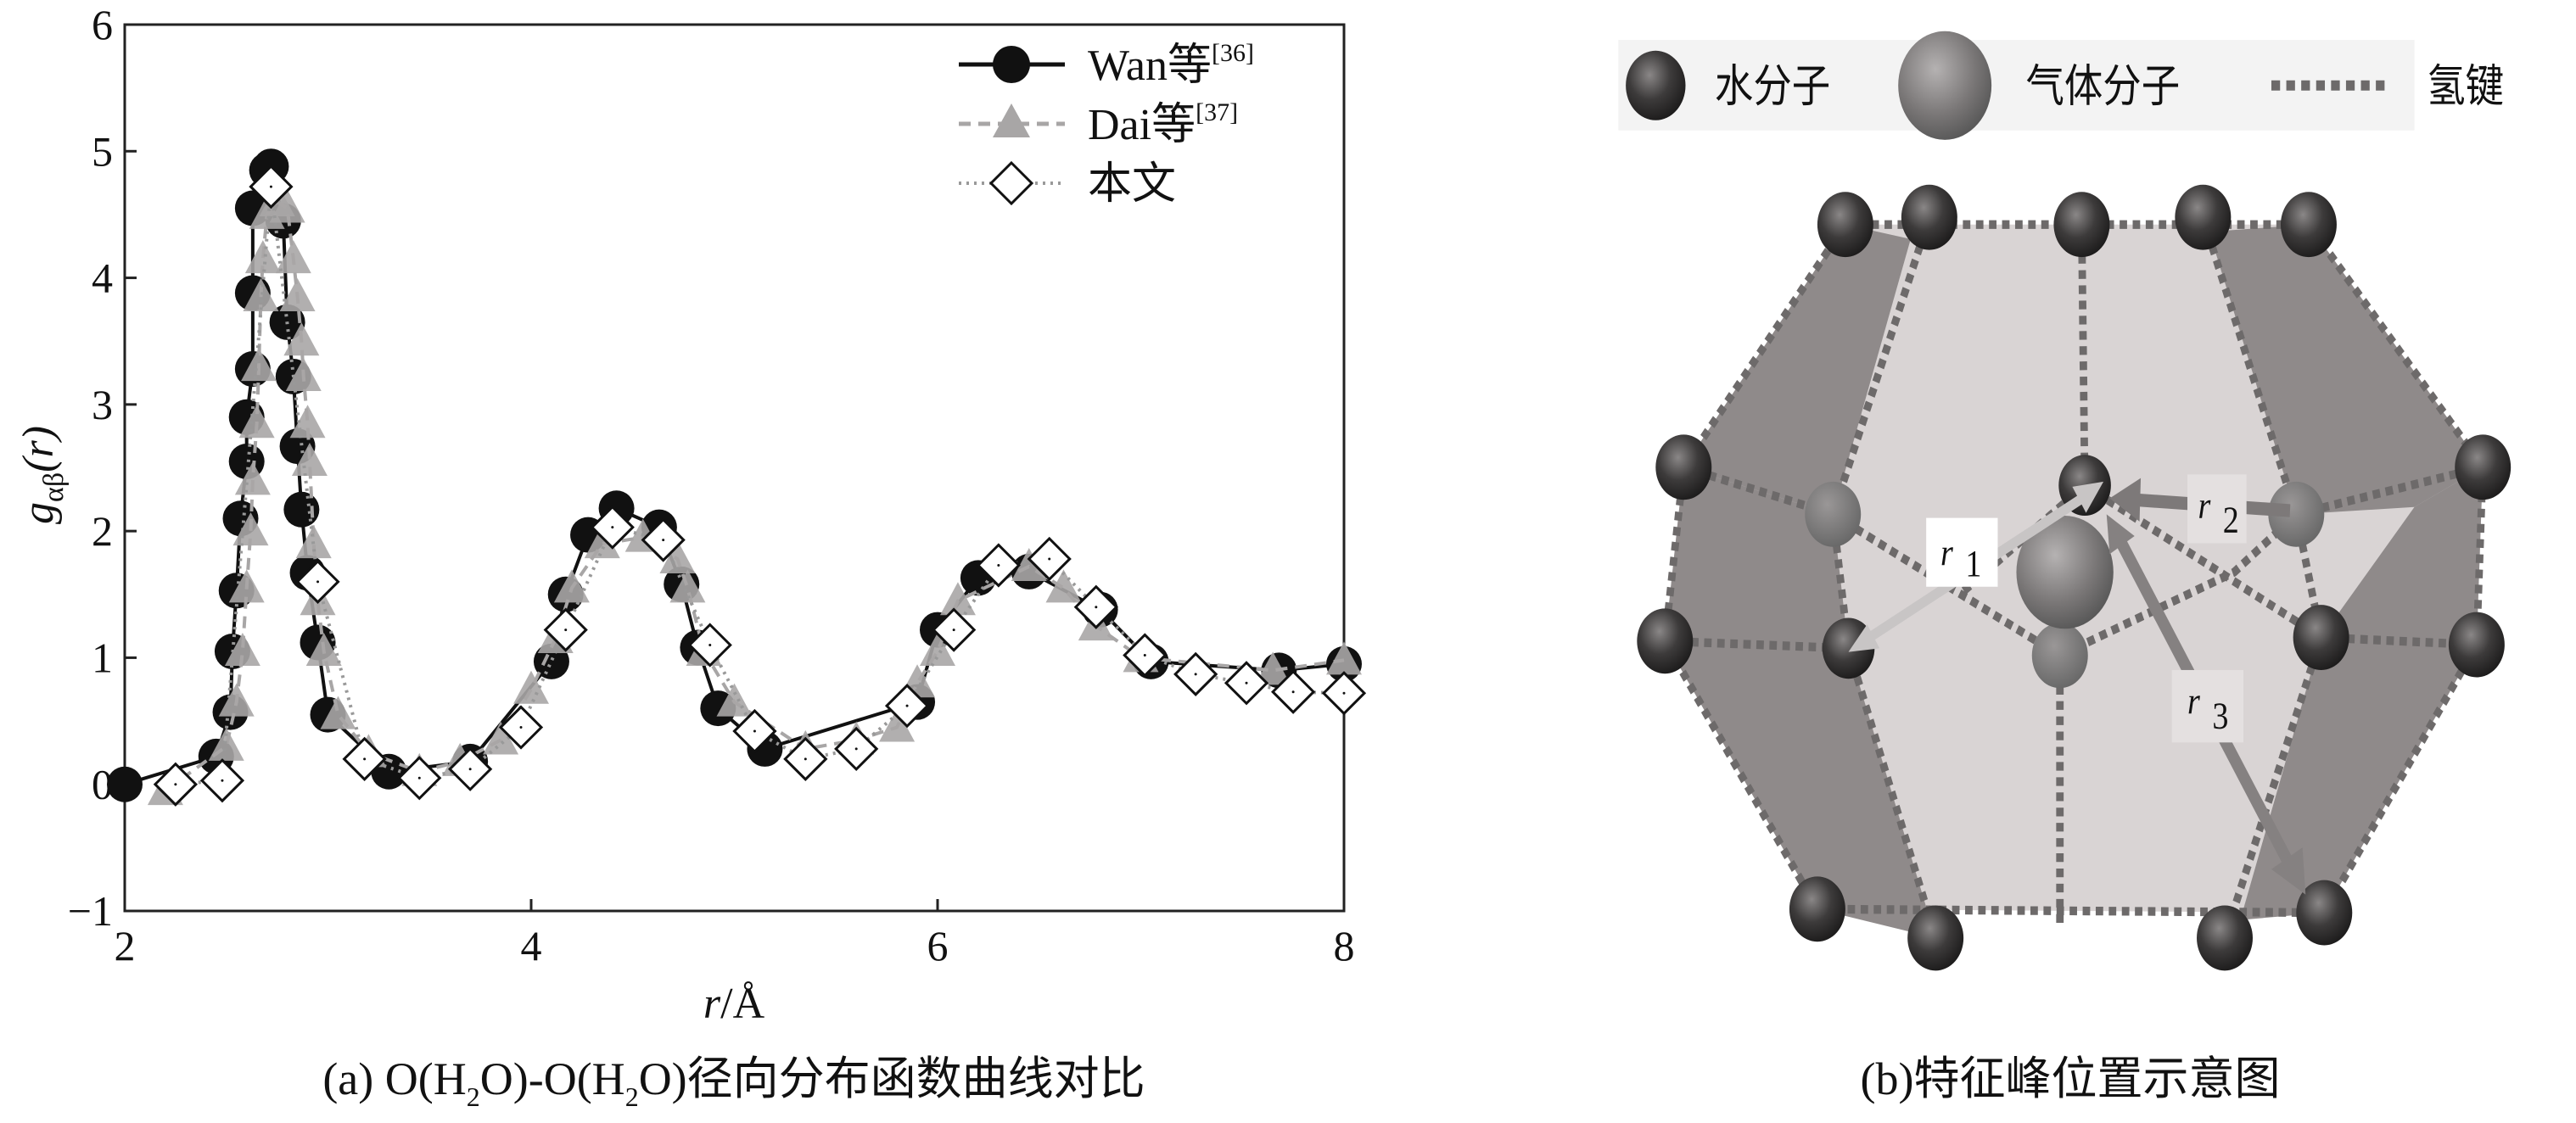 Image resolution: width=2576 pixels, height=1123 pixels. I want to click on legend-item-wan: Wan等[36], so click(1106, 64).